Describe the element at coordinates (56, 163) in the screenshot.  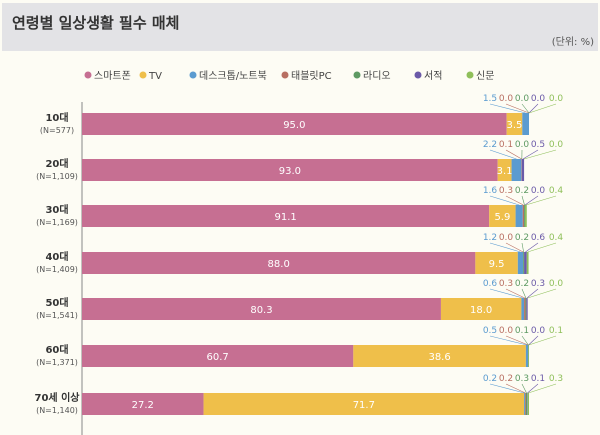
I see `category-label: 20대` at that location.